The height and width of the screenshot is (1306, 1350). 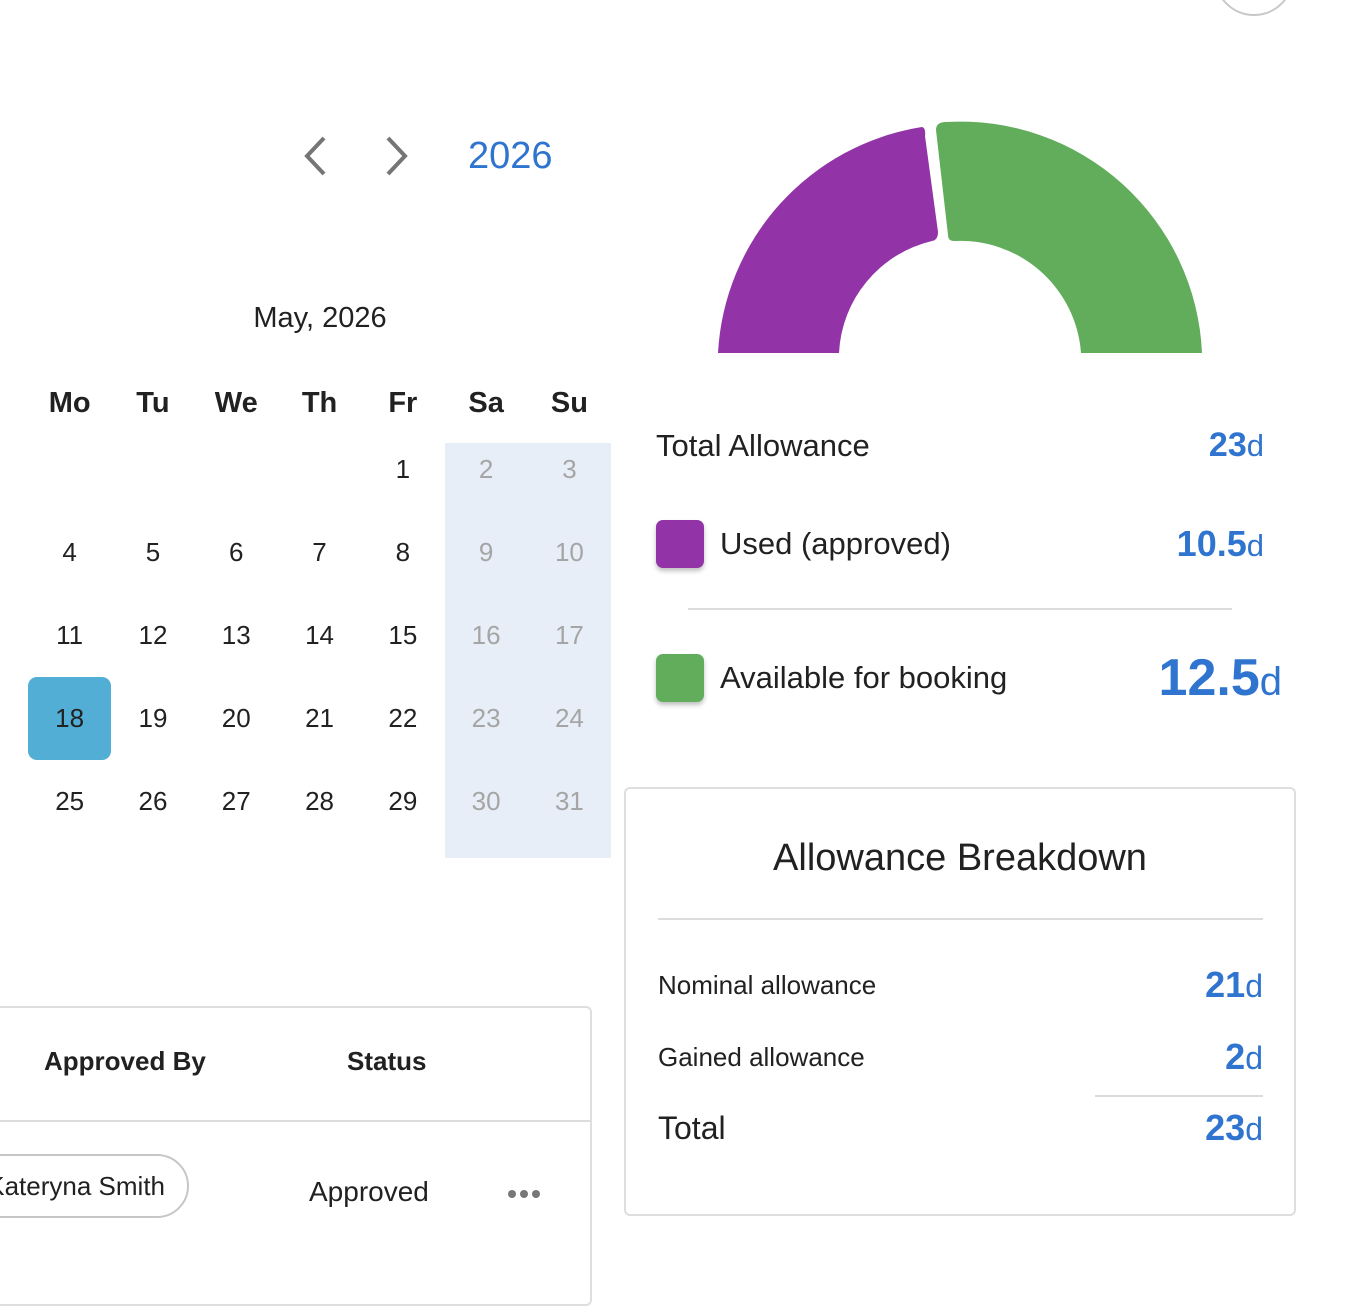 I want to click on weekday-header: Mo, so click(x=69, y=402).